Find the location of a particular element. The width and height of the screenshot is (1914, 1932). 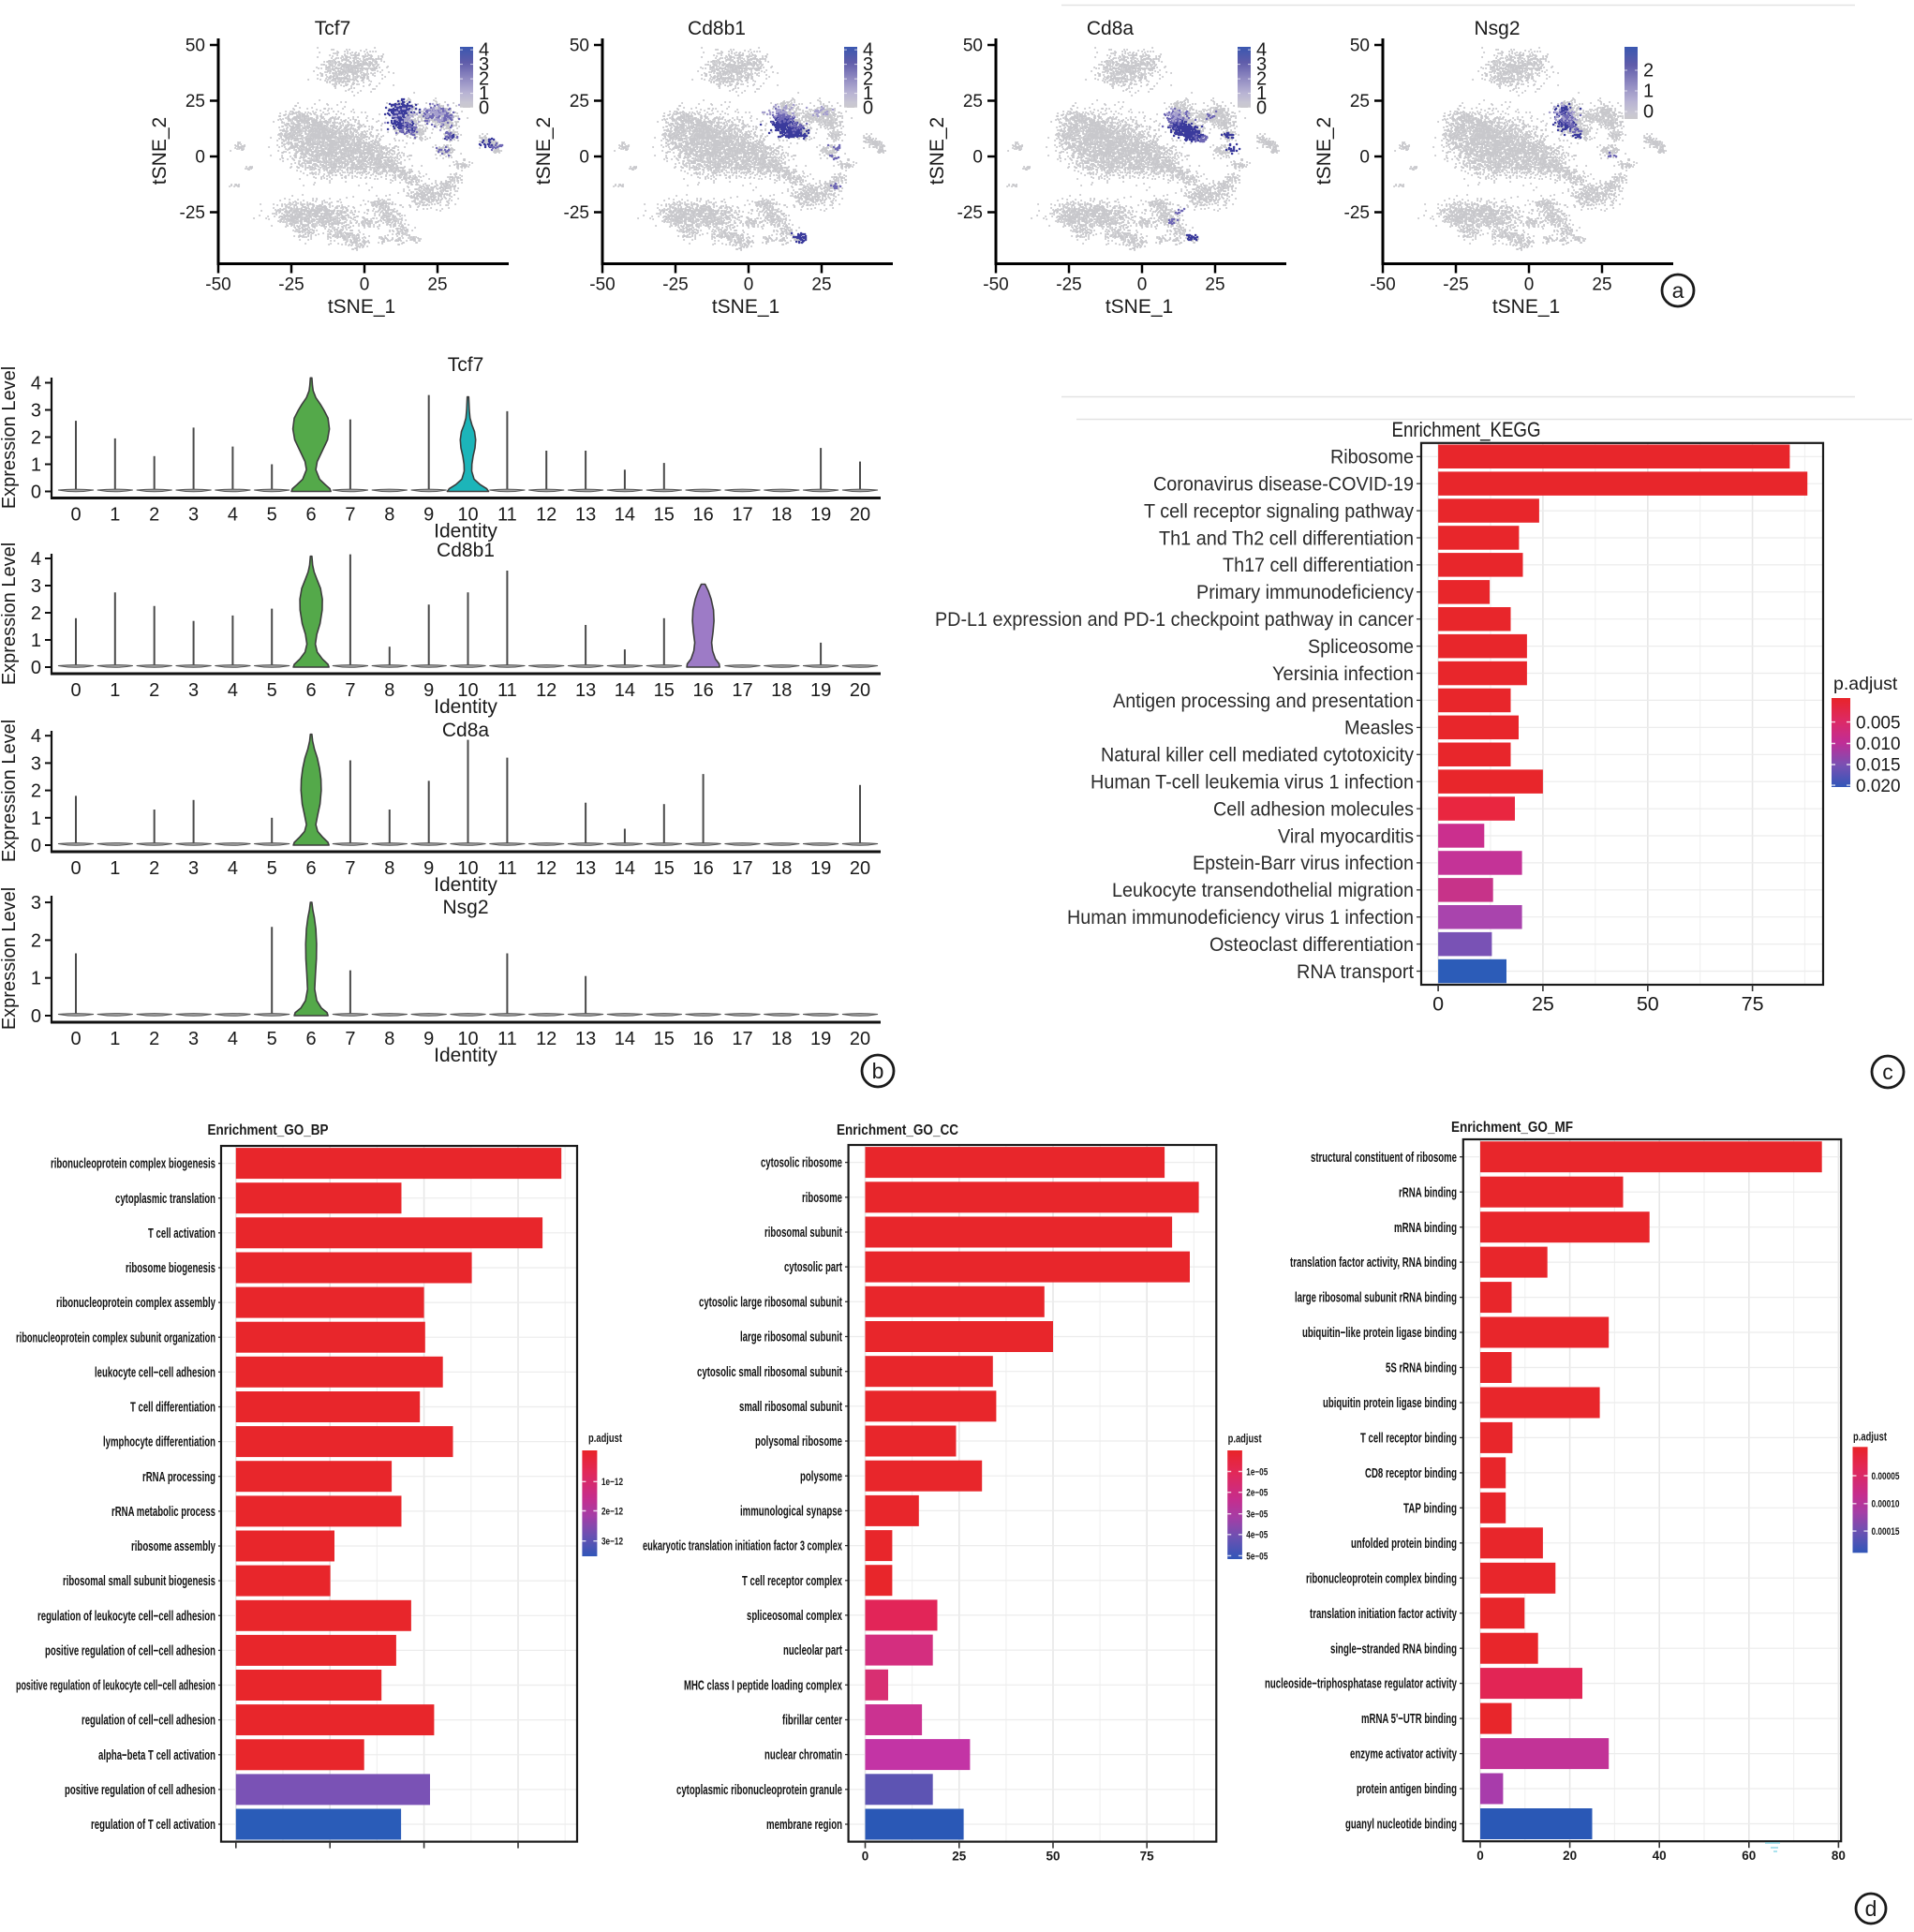

svg-text: Ribosome is located at coordinates (1372, 457).